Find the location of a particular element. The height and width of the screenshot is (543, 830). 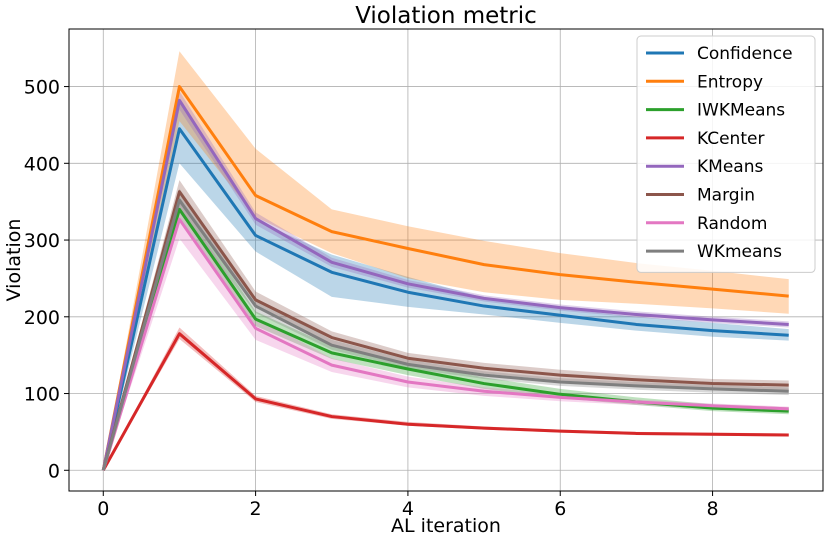

x-tick-label: 0 is located at coordinates (103, 509).